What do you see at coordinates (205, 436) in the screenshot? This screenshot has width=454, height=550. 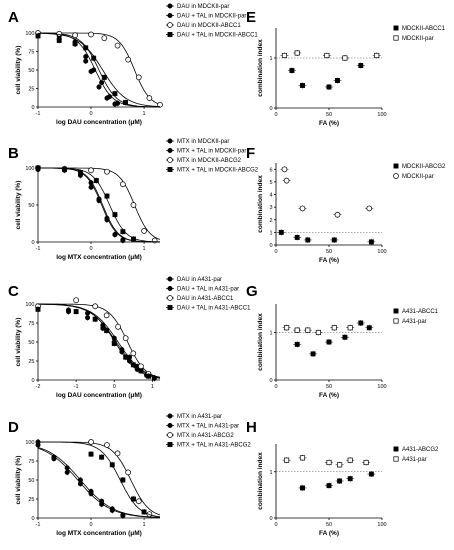 I see `legend-label: MTX in A431-ABCG2` at bounding box center [205, 436].